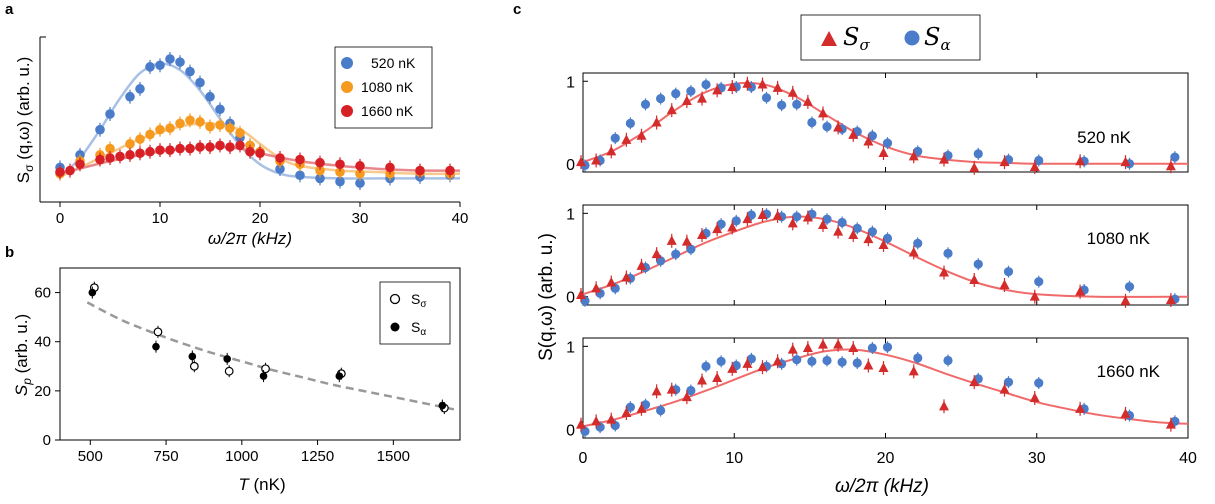 The width and height of the screenshot is (1215, 504). Describe the element at coordinates (570, 82) in the screenshot. I see `panel-c-y-tick-label: 1` at that location.